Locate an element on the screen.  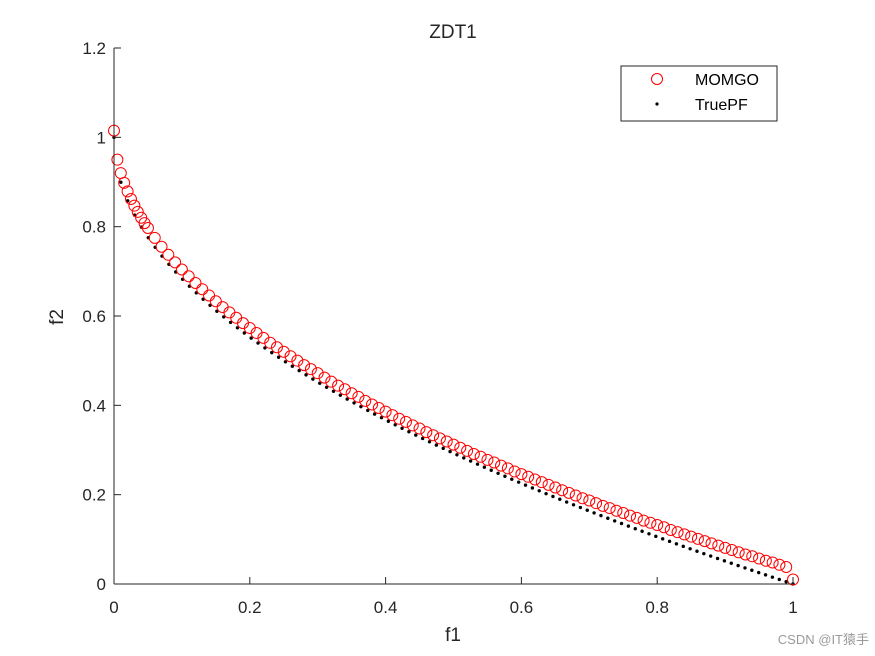
watermark: CSDN @IT猿手 is located at coordinates (823, 639).